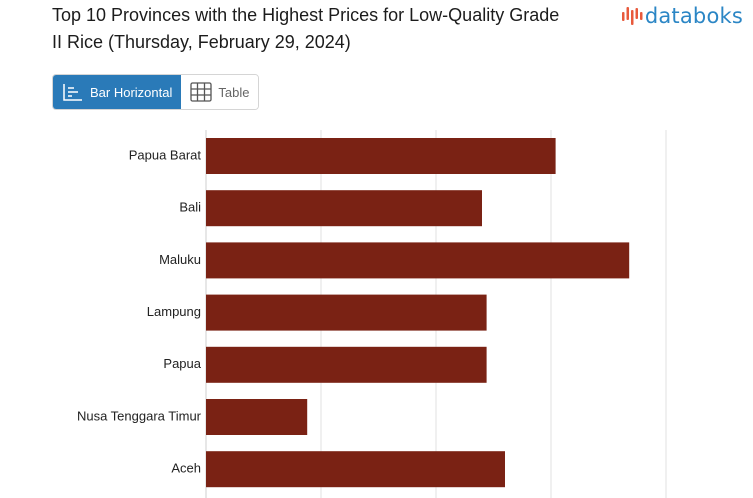  Describe the element at coordinates (180, 259) in the screenshot. I see `category-label: Maluku` at that location.